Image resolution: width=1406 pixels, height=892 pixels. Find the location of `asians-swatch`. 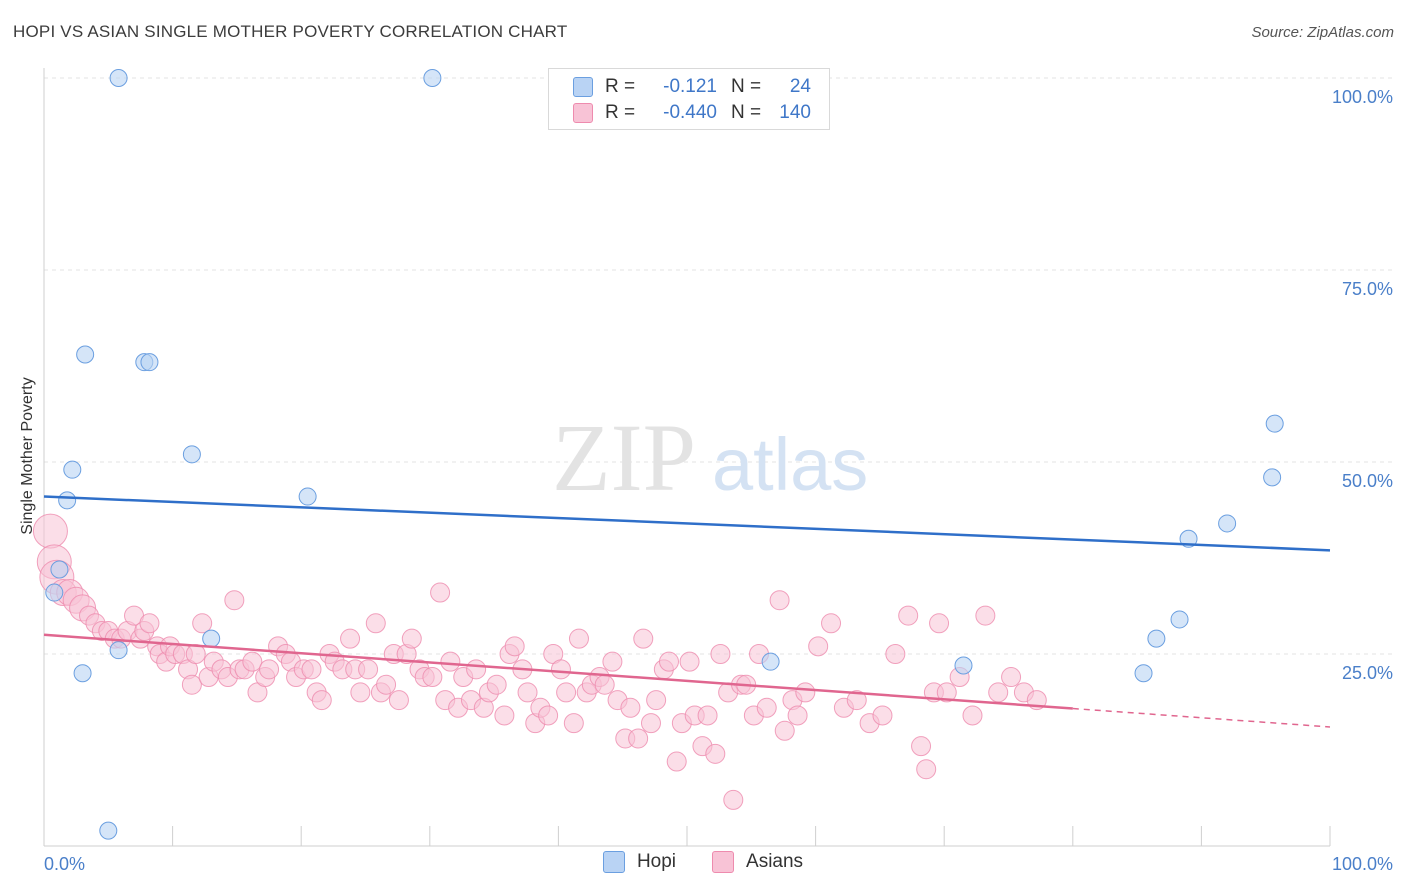

asians-swatch is located at coordinates (583, 113).